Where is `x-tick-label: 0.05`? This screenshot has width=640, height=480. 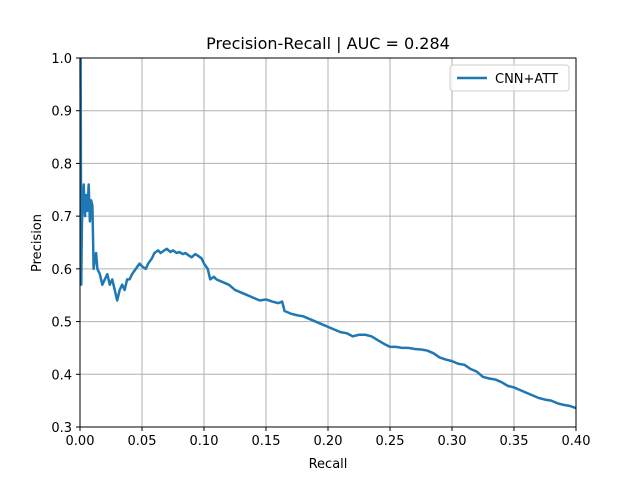 x-tick-label: 0.05 is located at coordinates (142, 441).